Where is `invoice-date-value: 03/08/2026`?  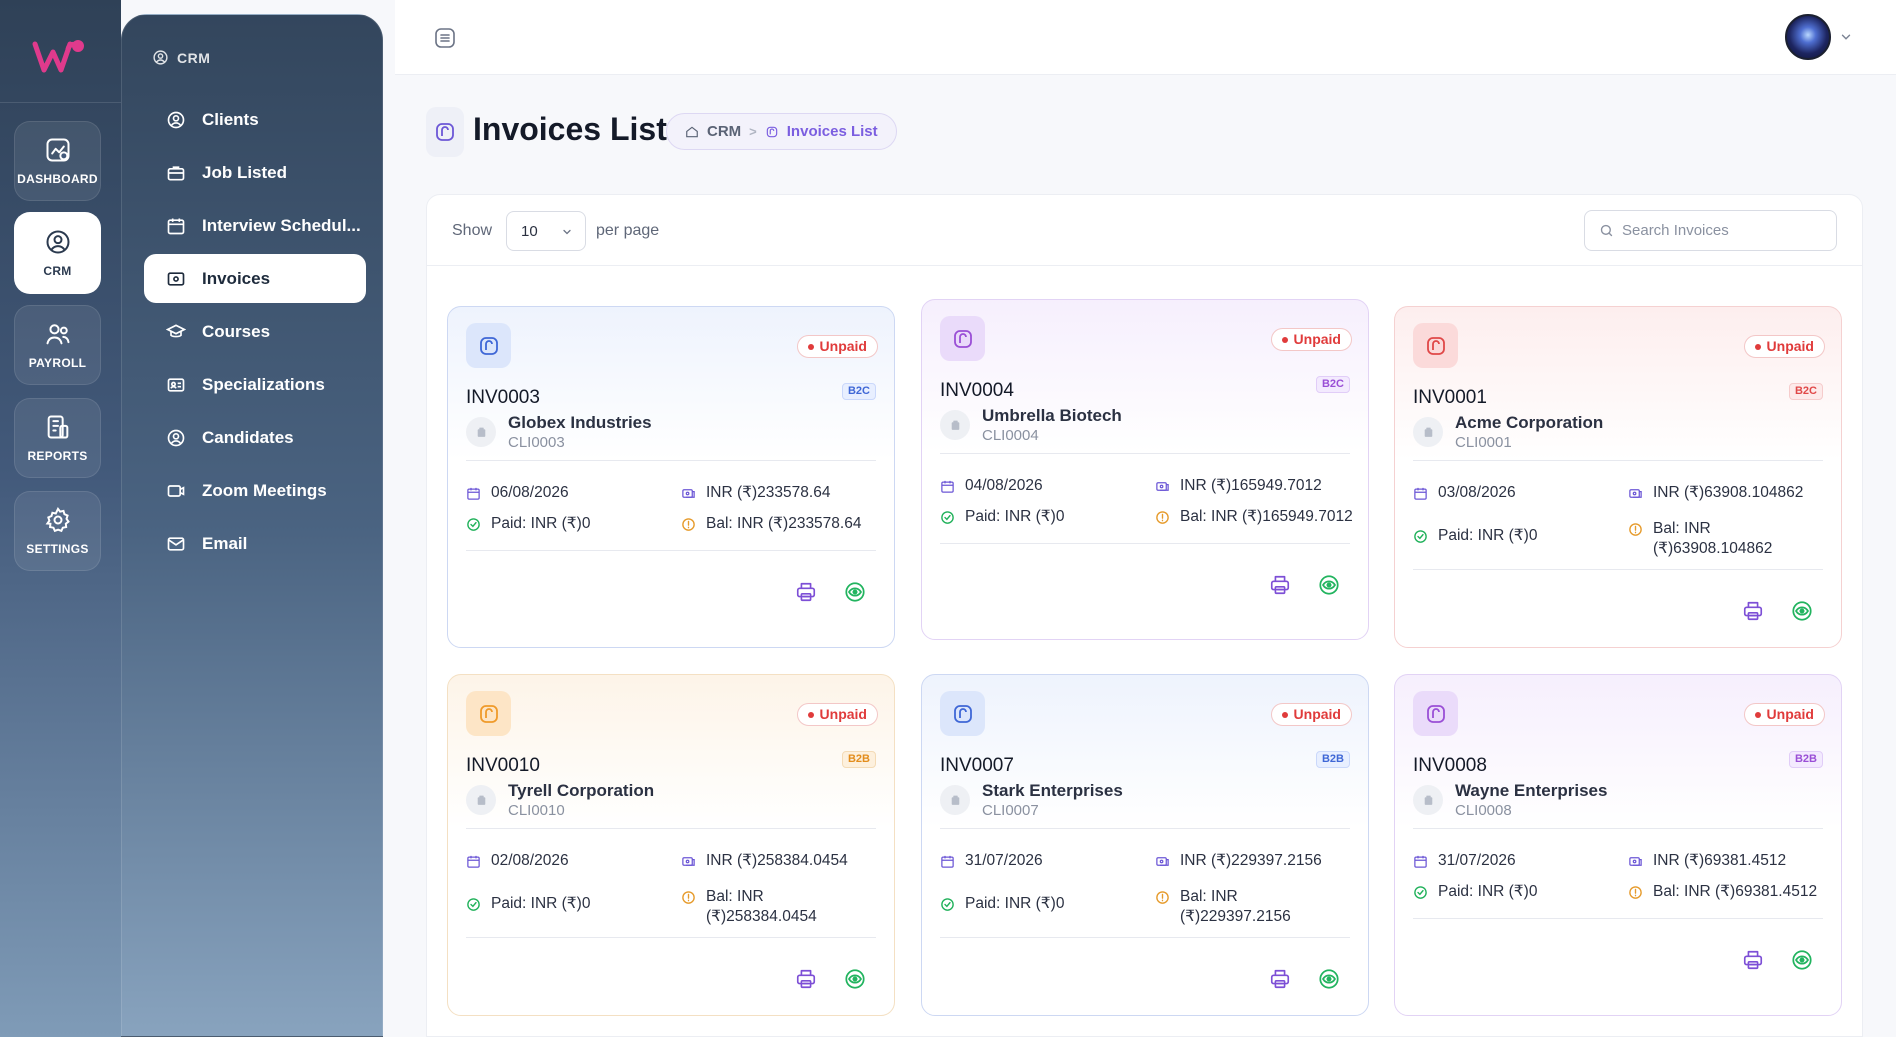 invoice-date-value: 03/08/2026 is located at coordinates (1477, 492).